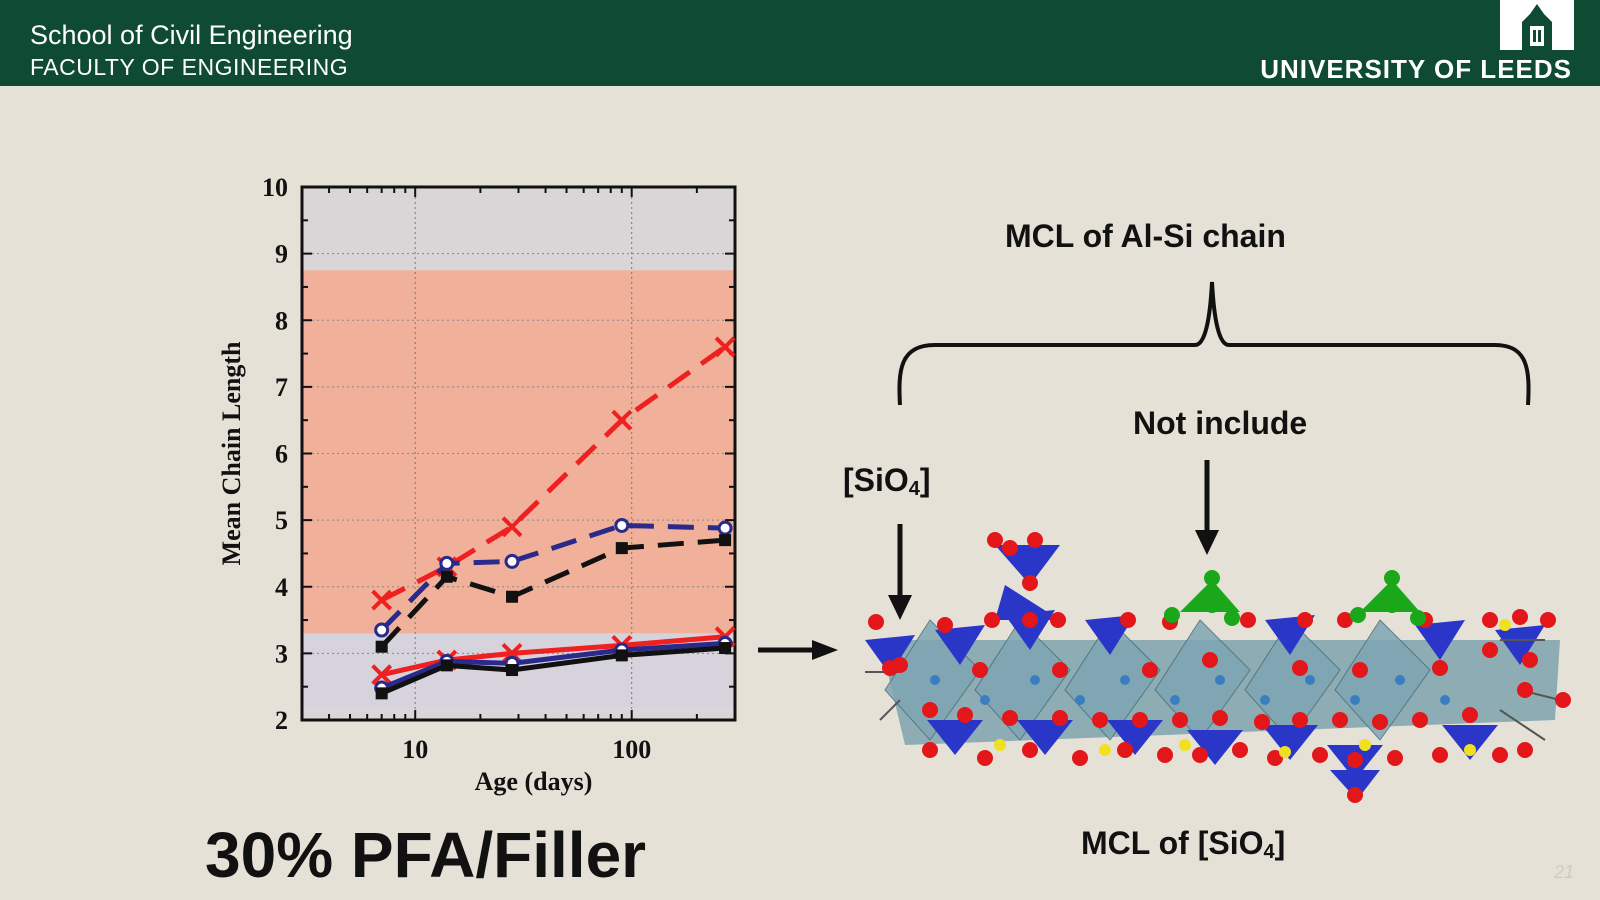  I want to click on x-tick-label: 10, so click(415, 749).